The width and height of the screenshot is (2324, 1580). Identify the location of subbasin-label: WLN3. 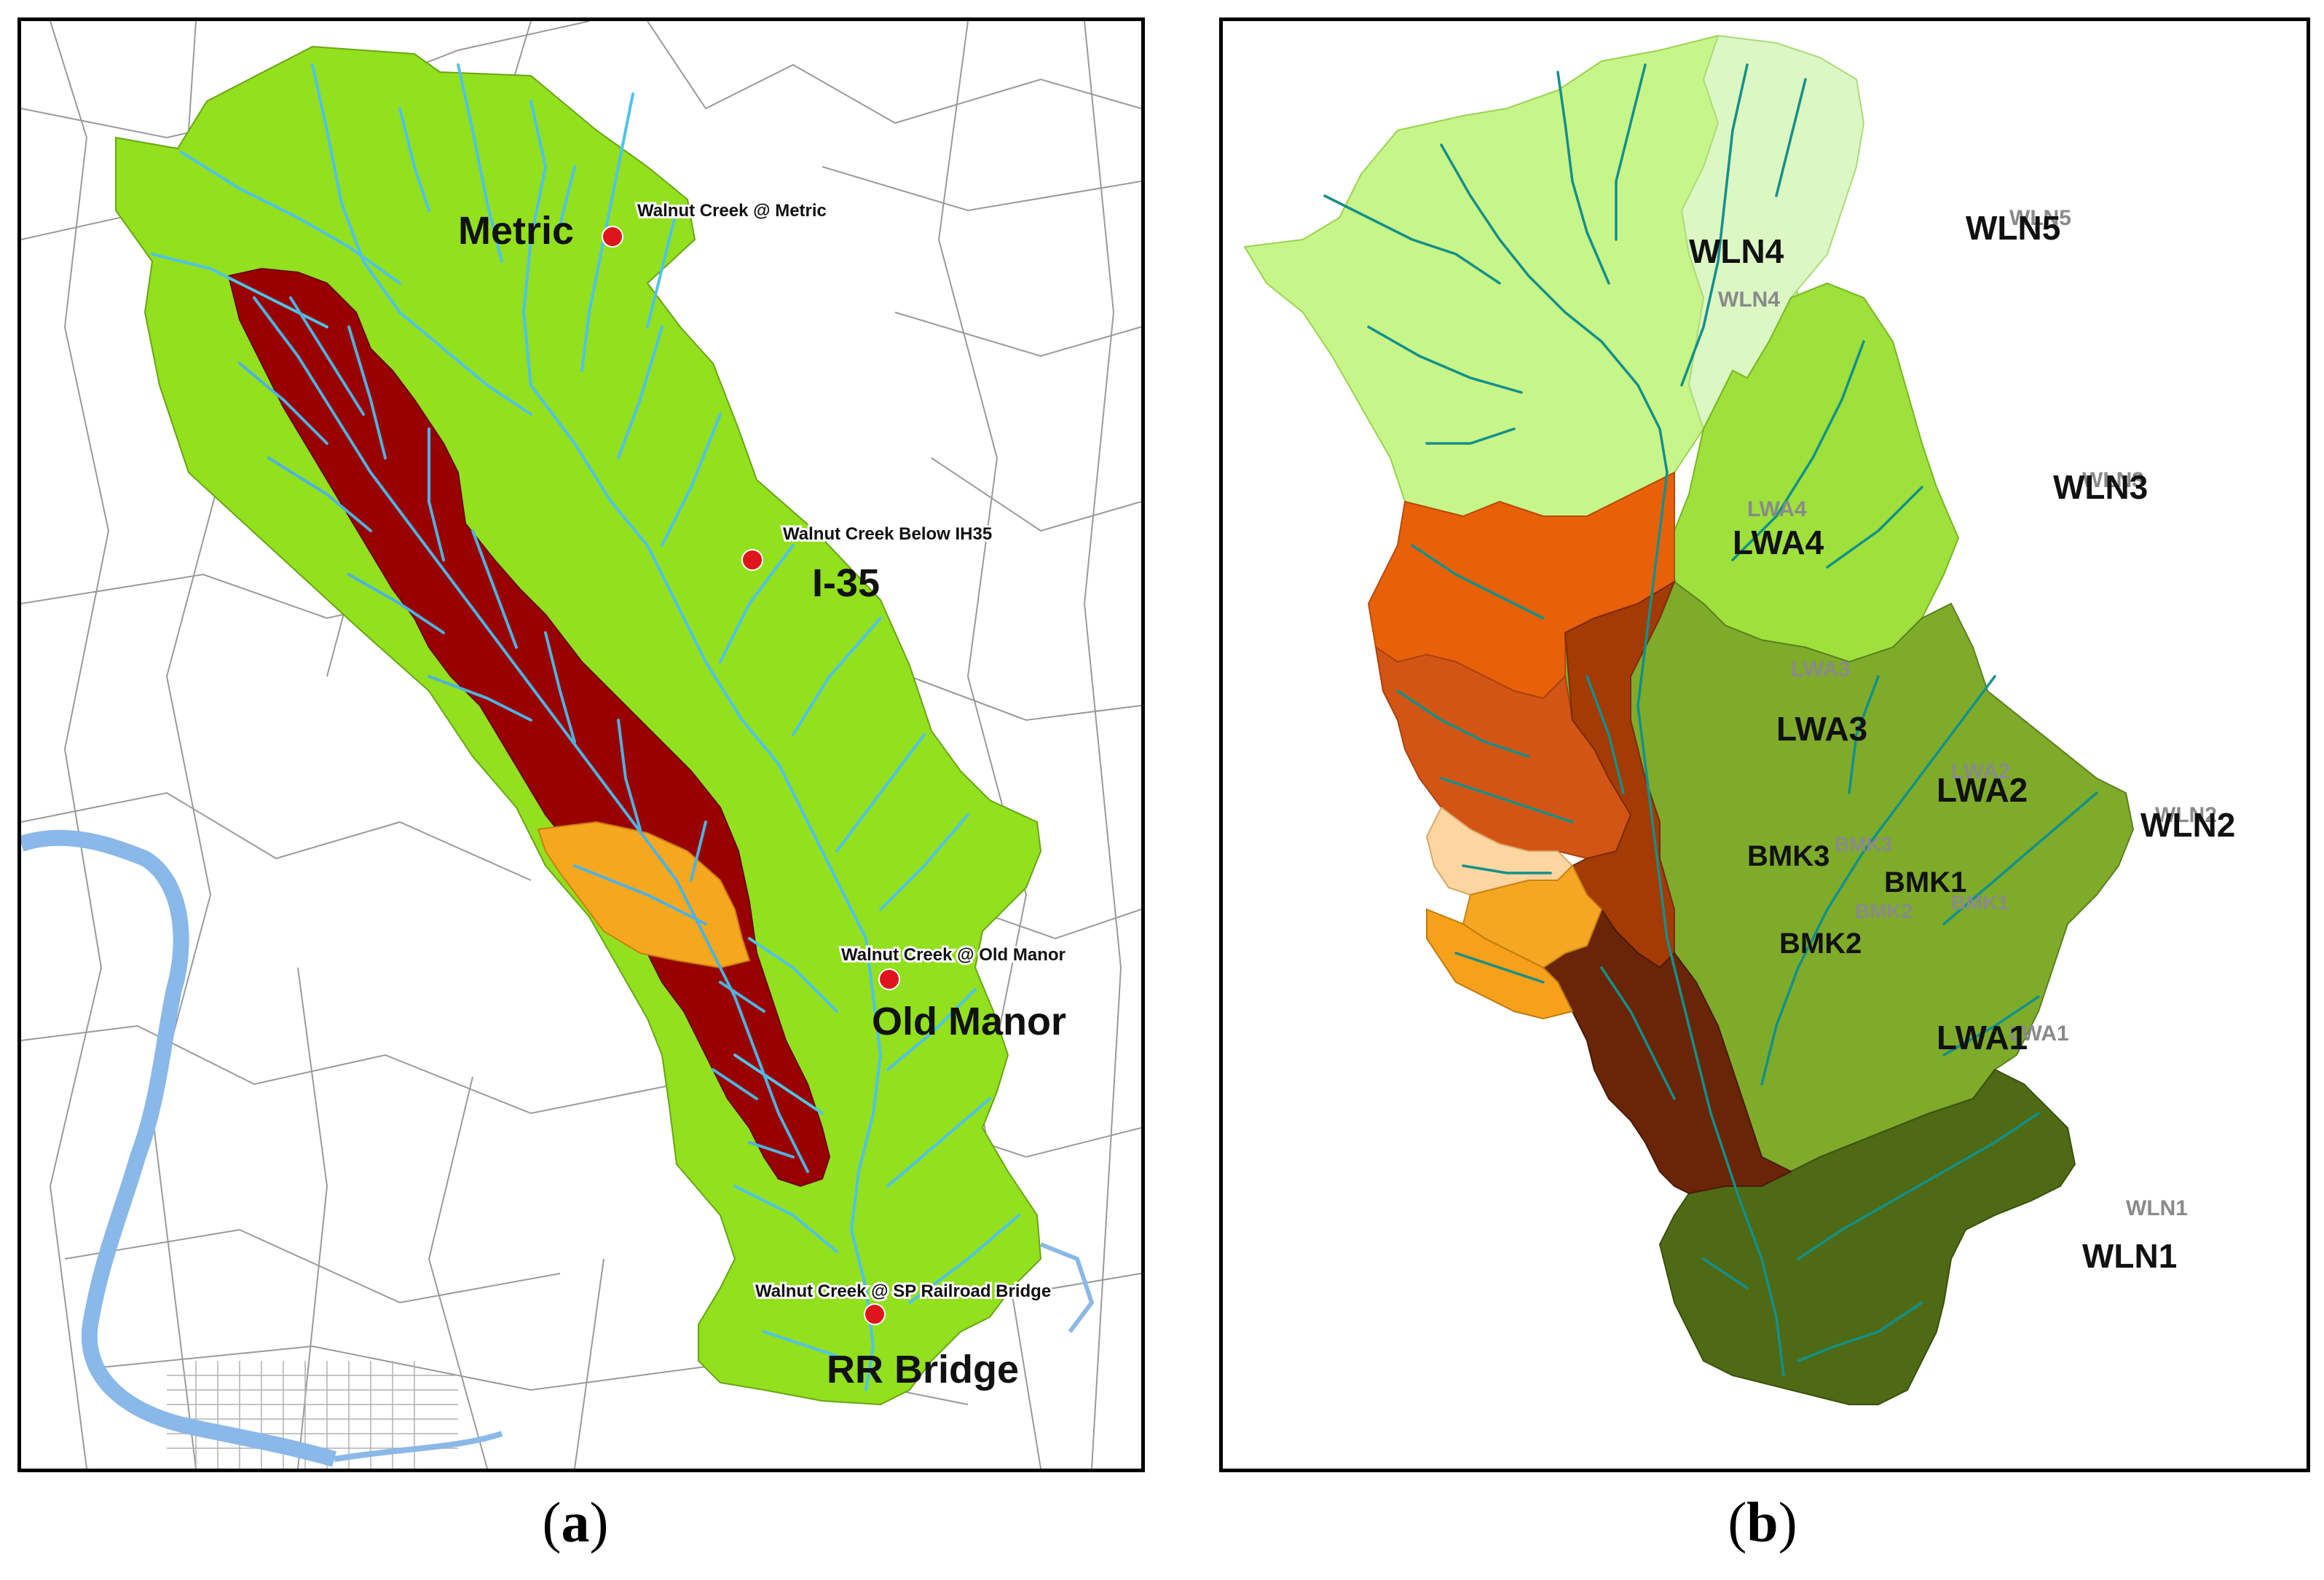
(2100, 487).